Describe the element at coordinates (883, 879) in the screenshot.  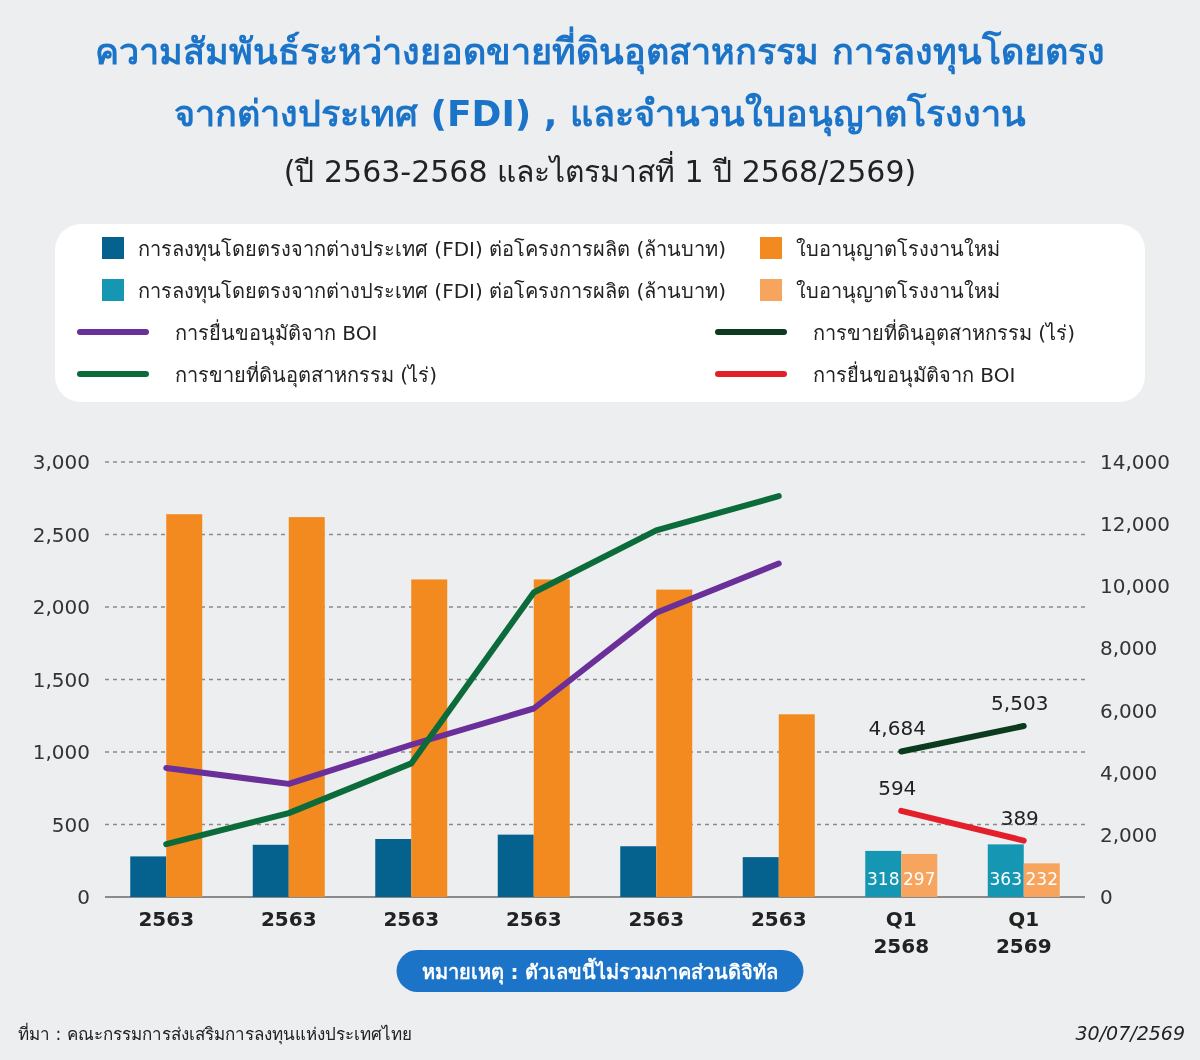
I see `data-label: 318` at that location.